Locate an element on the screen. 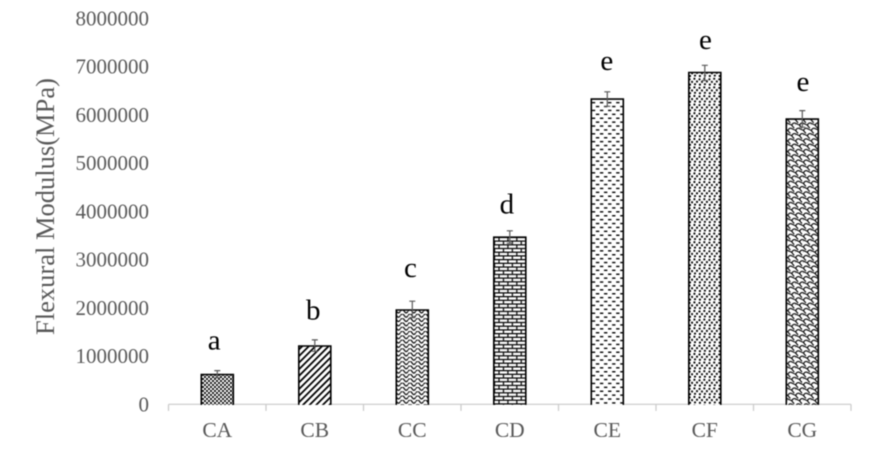  svg-text: b is located at coordinates (313, 310).